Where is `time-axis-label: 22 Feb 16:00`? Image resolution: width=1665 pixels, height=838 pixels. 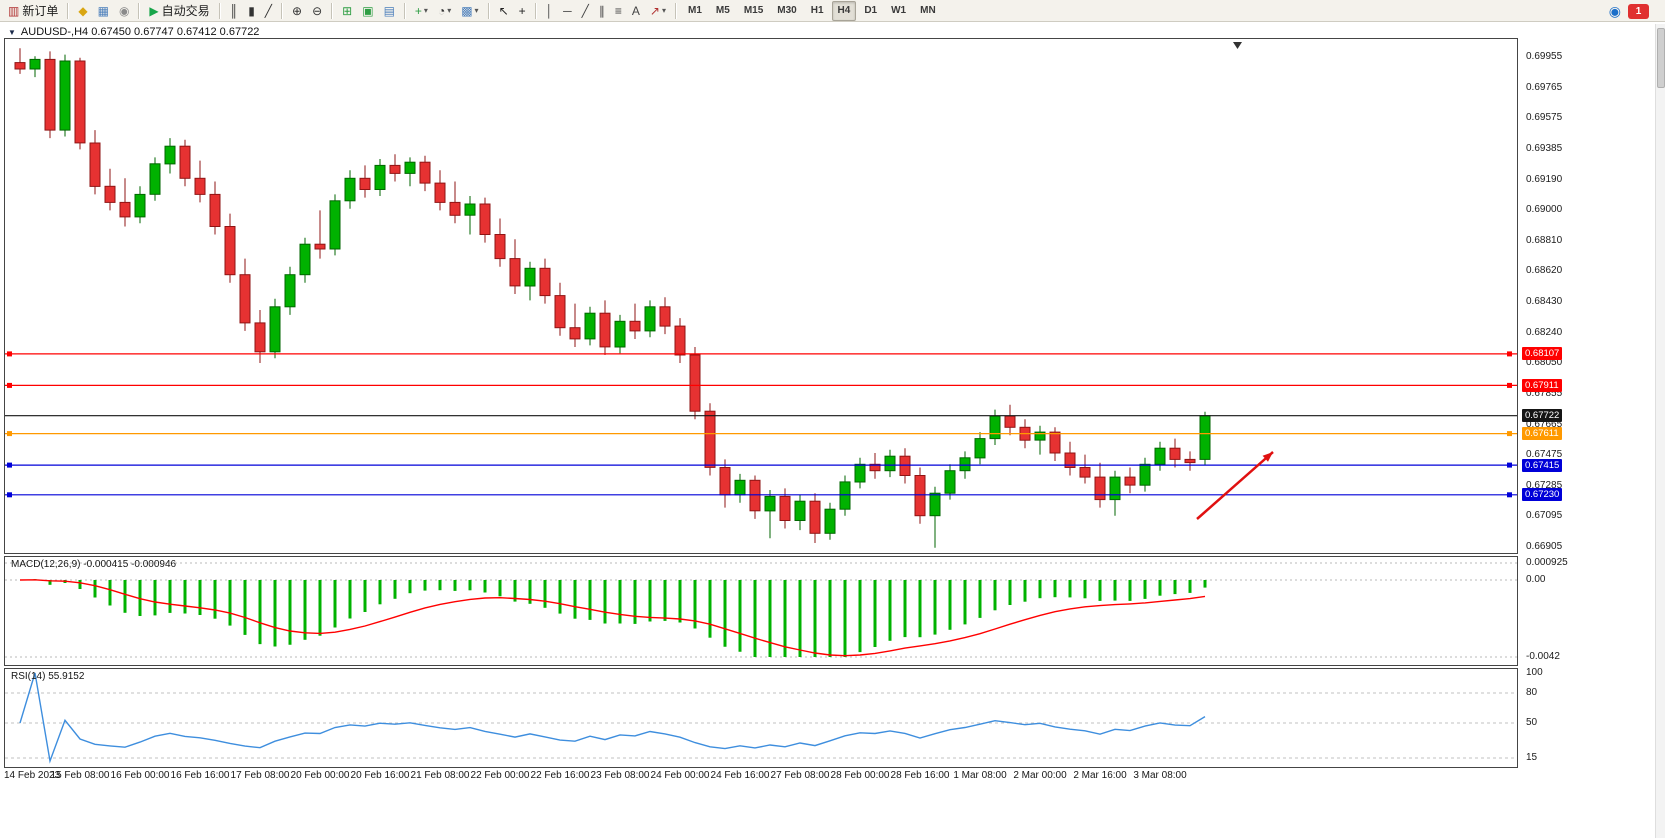 time-axis-label: 22 Feb 16:00 is located at coordinates (560, 775).